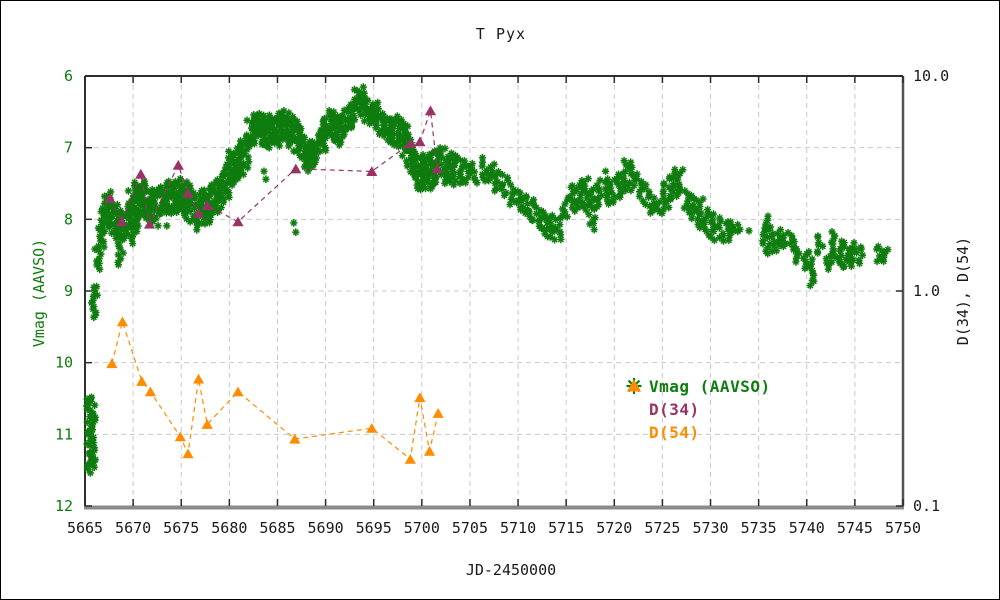 Image resolution: width=1000 pixels, height=600 pixels. I want to click on x-tick-label: 5675, so click(181, 528).